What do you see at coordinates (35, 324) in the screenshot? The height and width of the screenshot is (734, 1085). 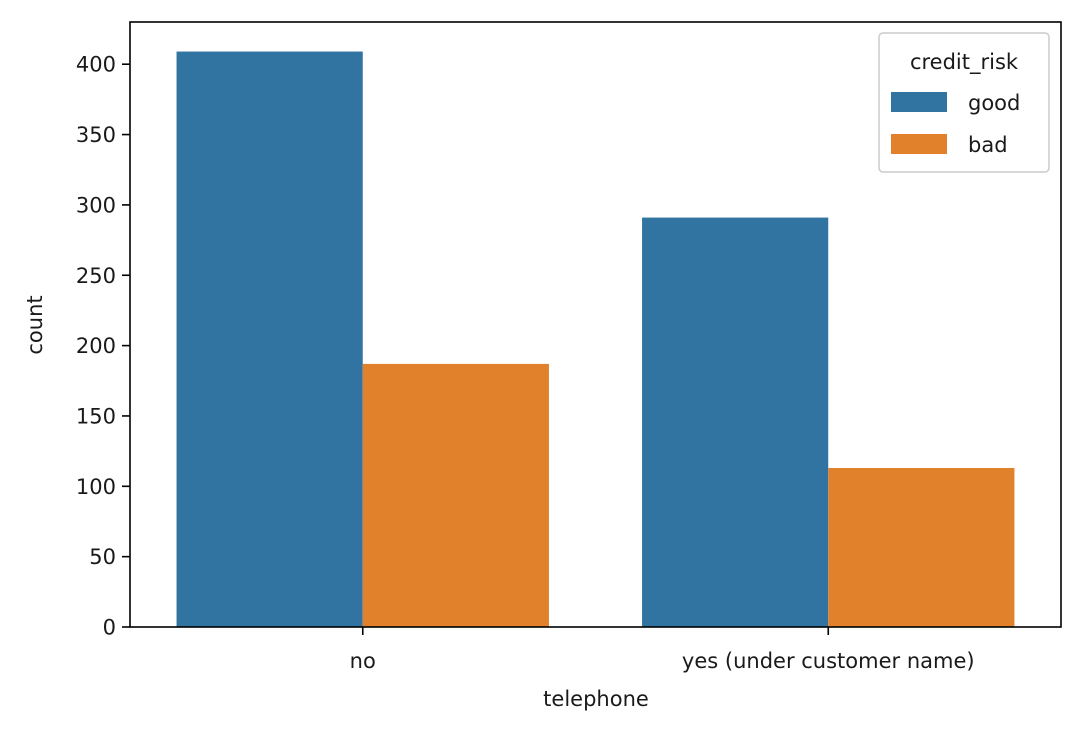 I see `y-axis-label: count` at bounding box center [35, 324].